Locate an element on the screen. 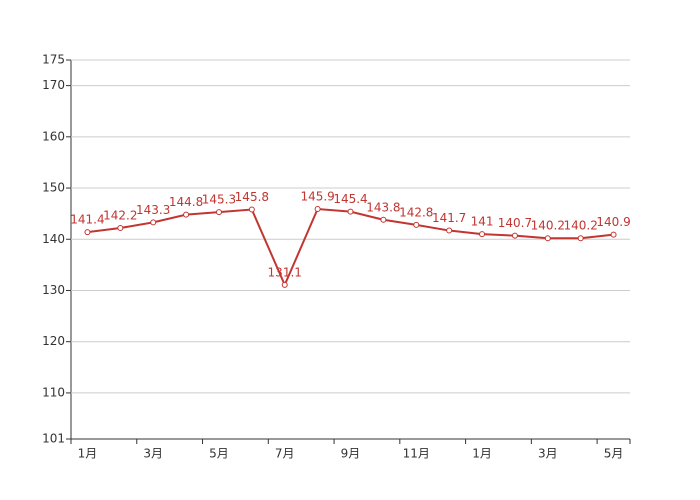  y-tick-label: 110 is located at coordinates (53, 392).